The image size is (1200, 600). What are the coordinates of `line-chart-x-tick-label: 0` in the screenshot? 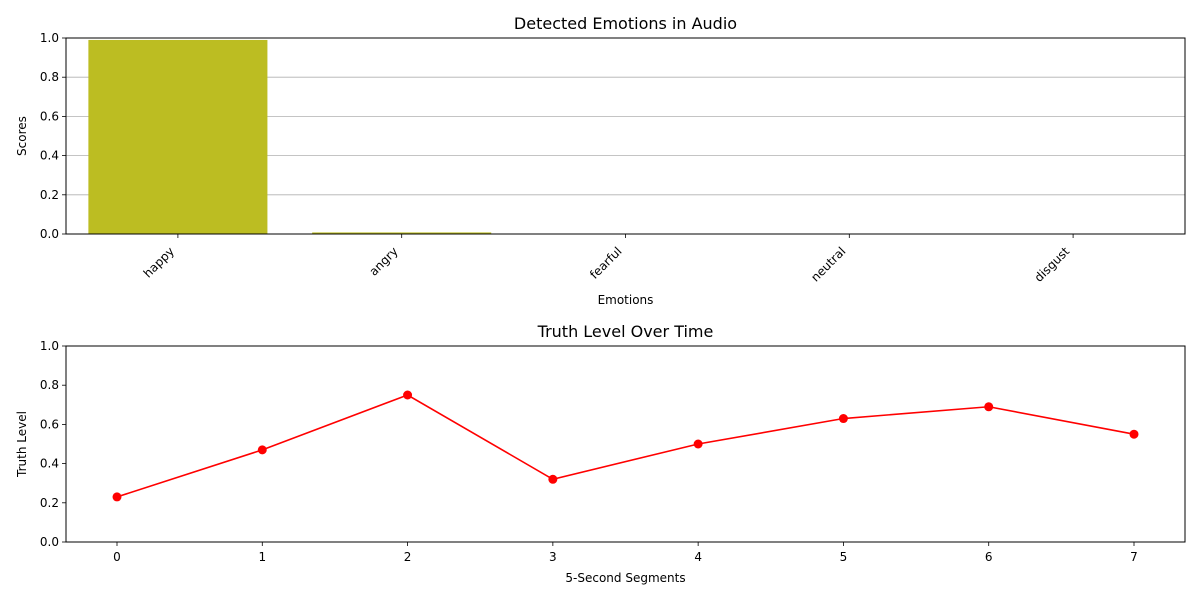 It's located at (117, 557).